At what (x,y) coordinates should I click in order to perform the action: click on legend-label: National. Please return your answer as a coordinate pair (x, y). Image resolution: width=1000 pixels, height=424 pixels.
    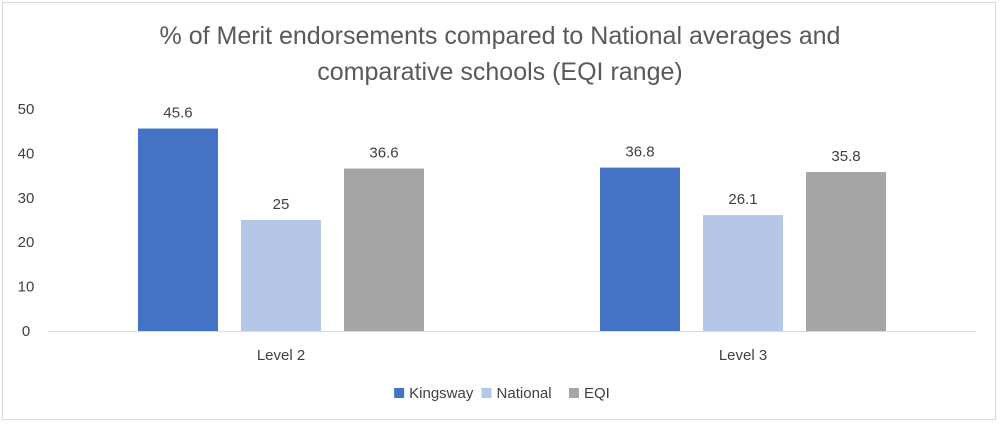
    Looking at the image, I should click on (524, 393).